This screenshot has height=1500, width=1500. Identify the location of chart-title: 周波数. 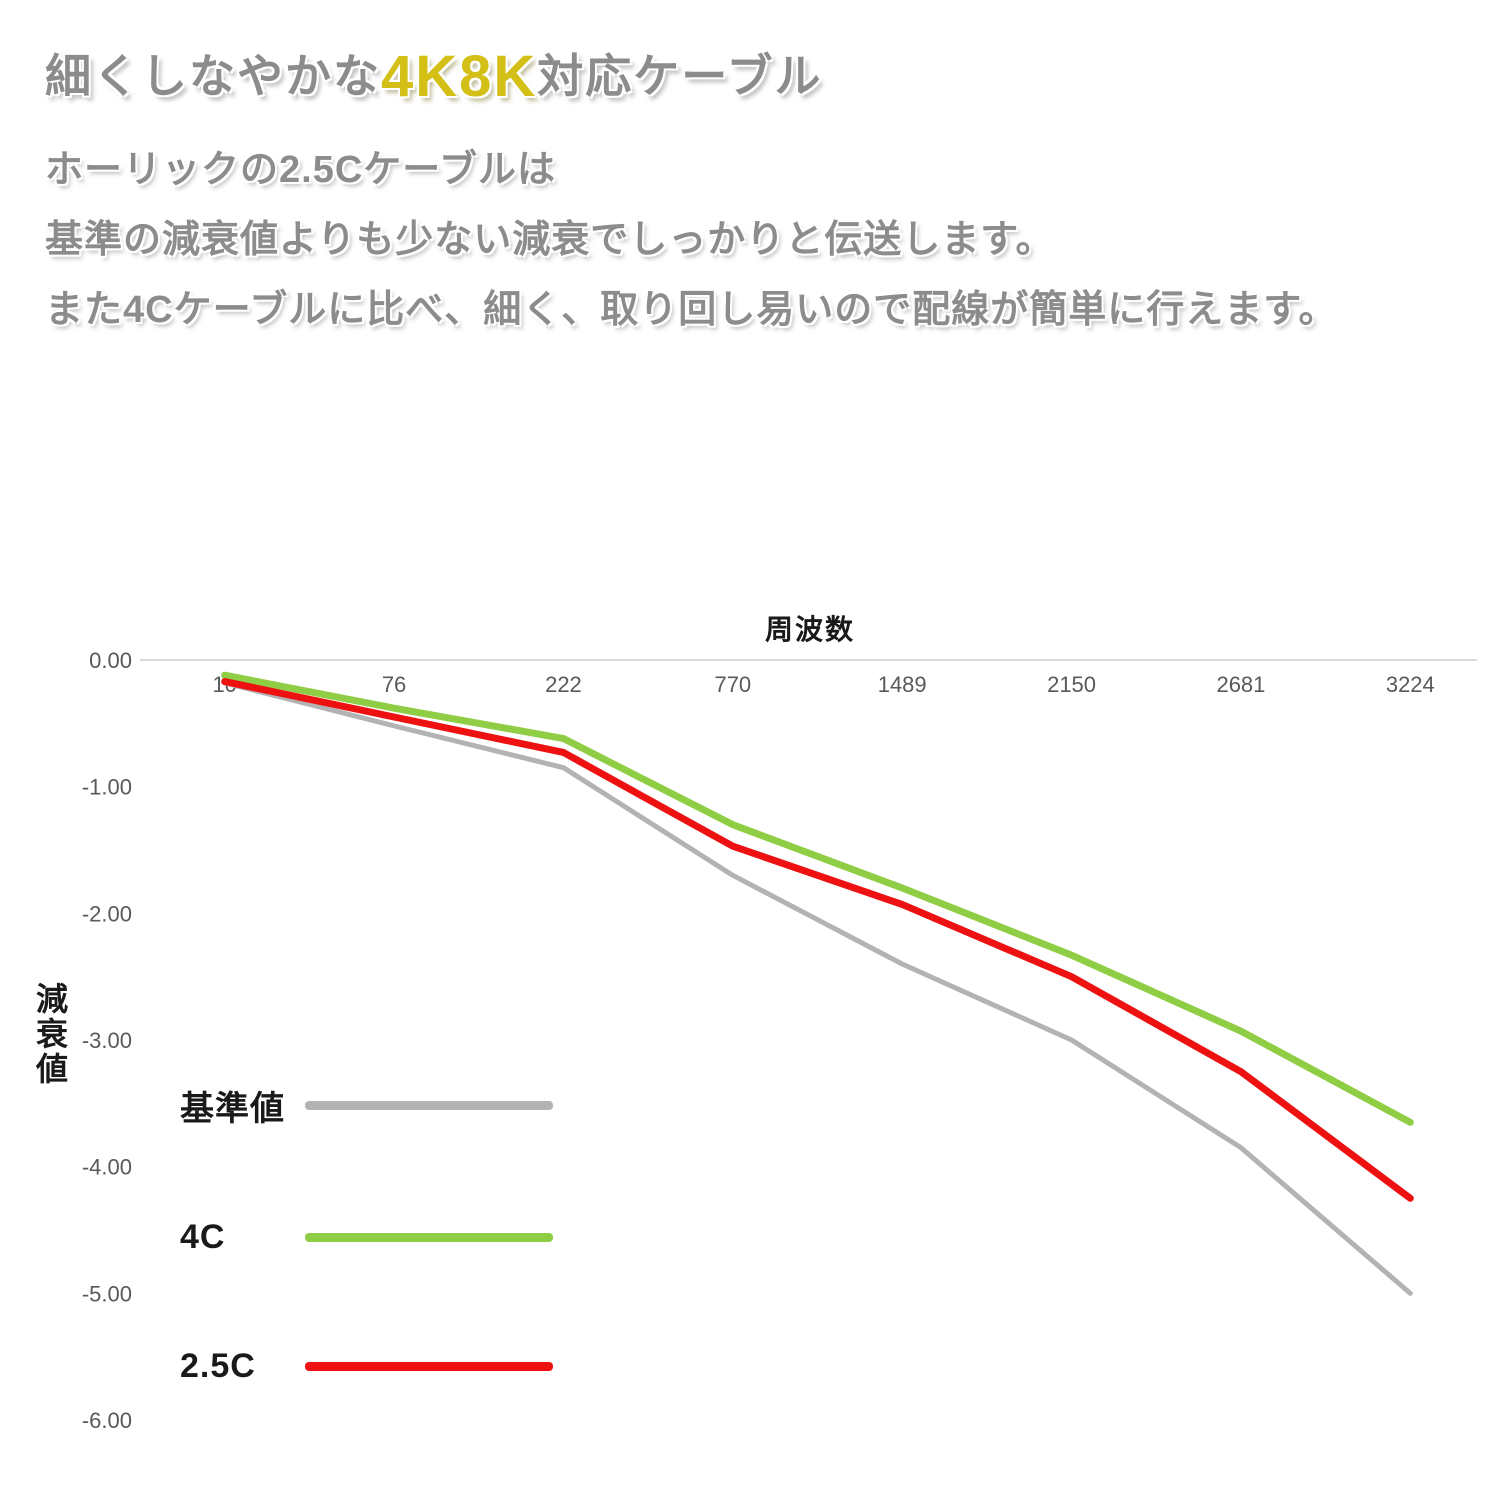
(809, 629).